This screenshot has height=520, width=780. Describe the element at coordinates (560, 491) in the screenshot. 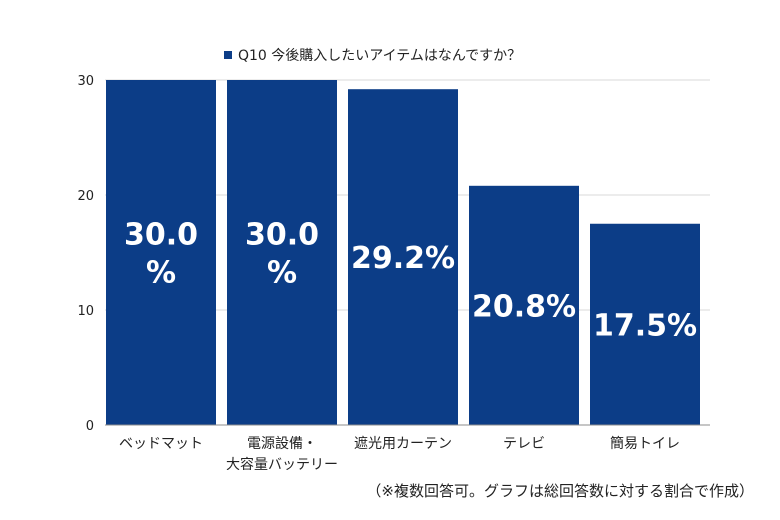

I see `footnote: （※複数回答可。グラフは総回答数に対する割合で作成）` at that location.